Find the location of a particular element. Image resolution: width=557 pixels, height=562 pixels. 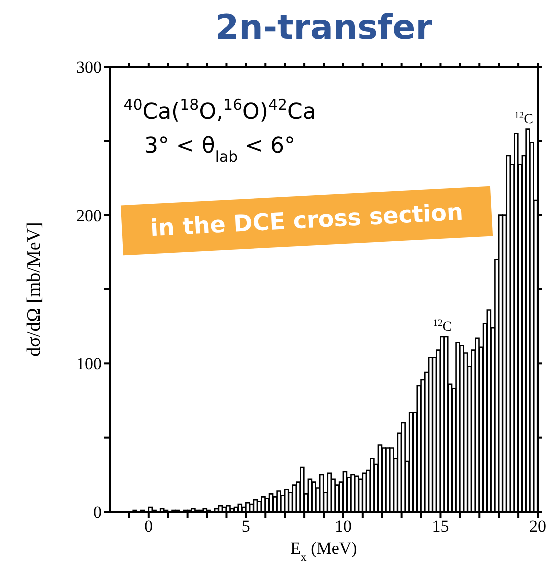

y-axis-title: dσ/dΩ [mb/MeV] is located at coordinates (34, 289).